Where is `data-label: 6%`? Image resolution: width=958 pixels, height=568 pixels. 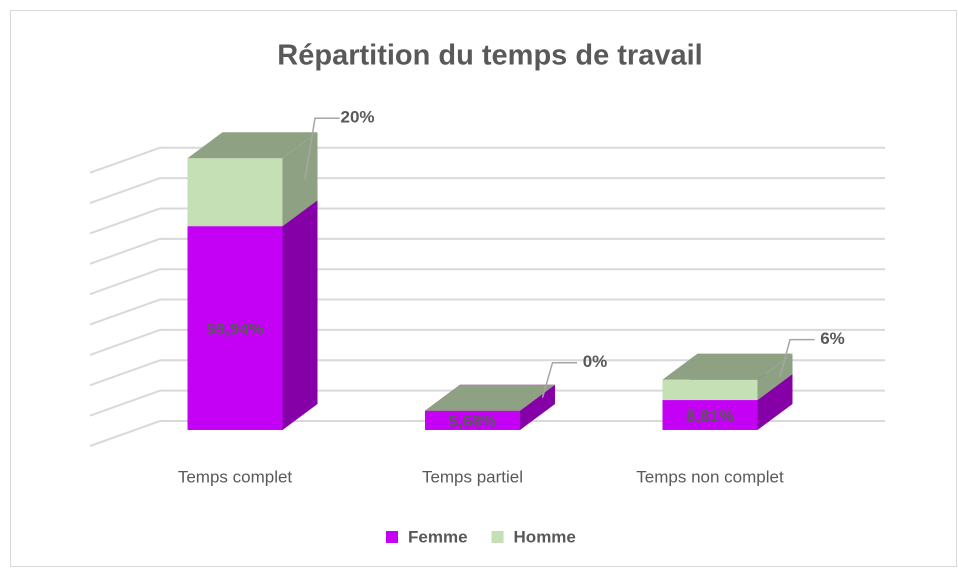 data-label: 6% is located at coordinates (832, 338).